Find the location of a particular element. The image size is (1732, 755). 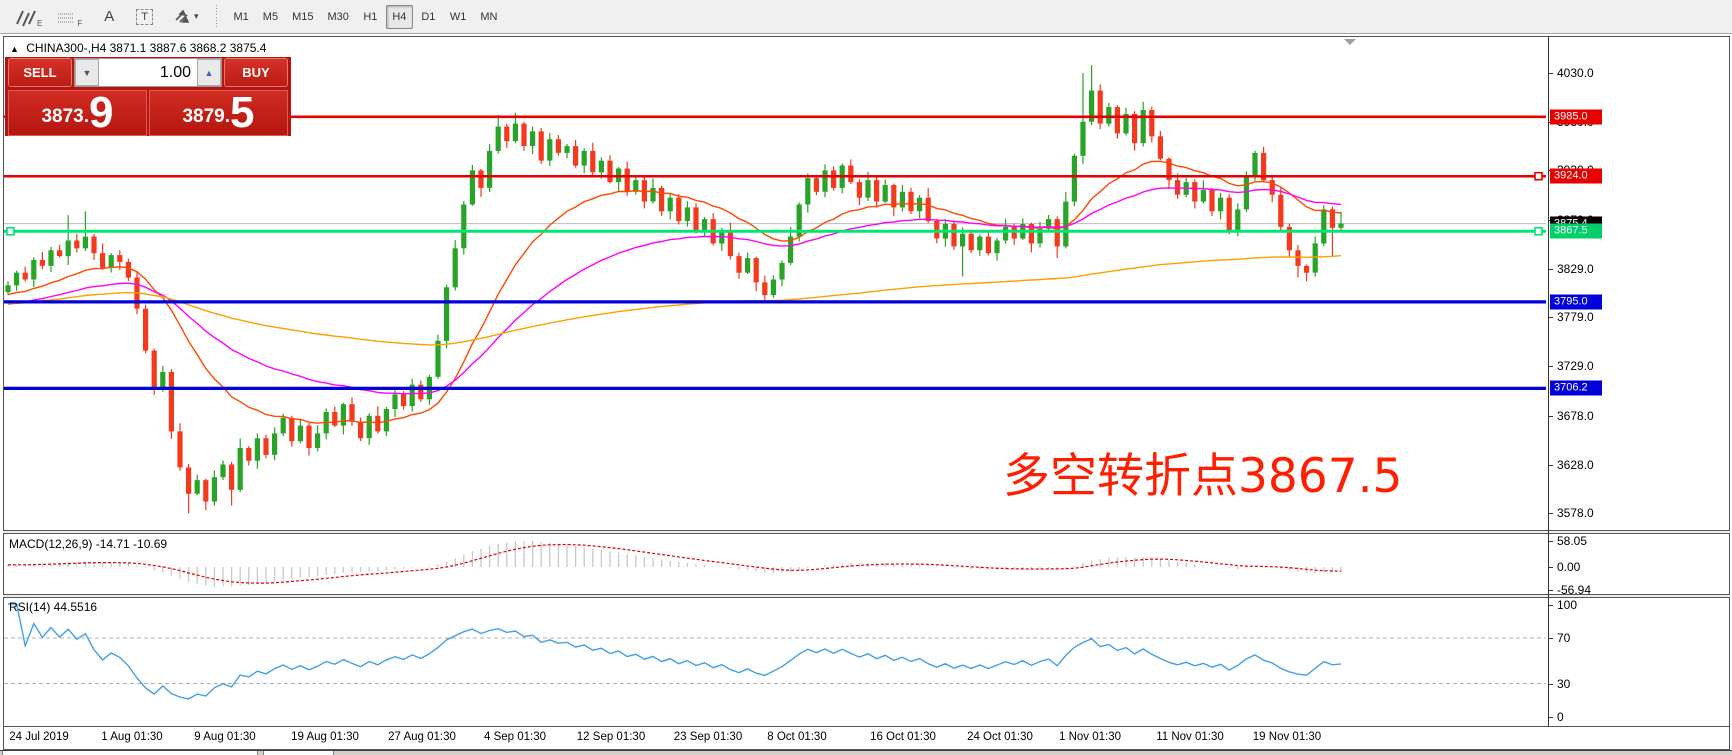

icon-sub-label: E is located at coordinates (40, 23).